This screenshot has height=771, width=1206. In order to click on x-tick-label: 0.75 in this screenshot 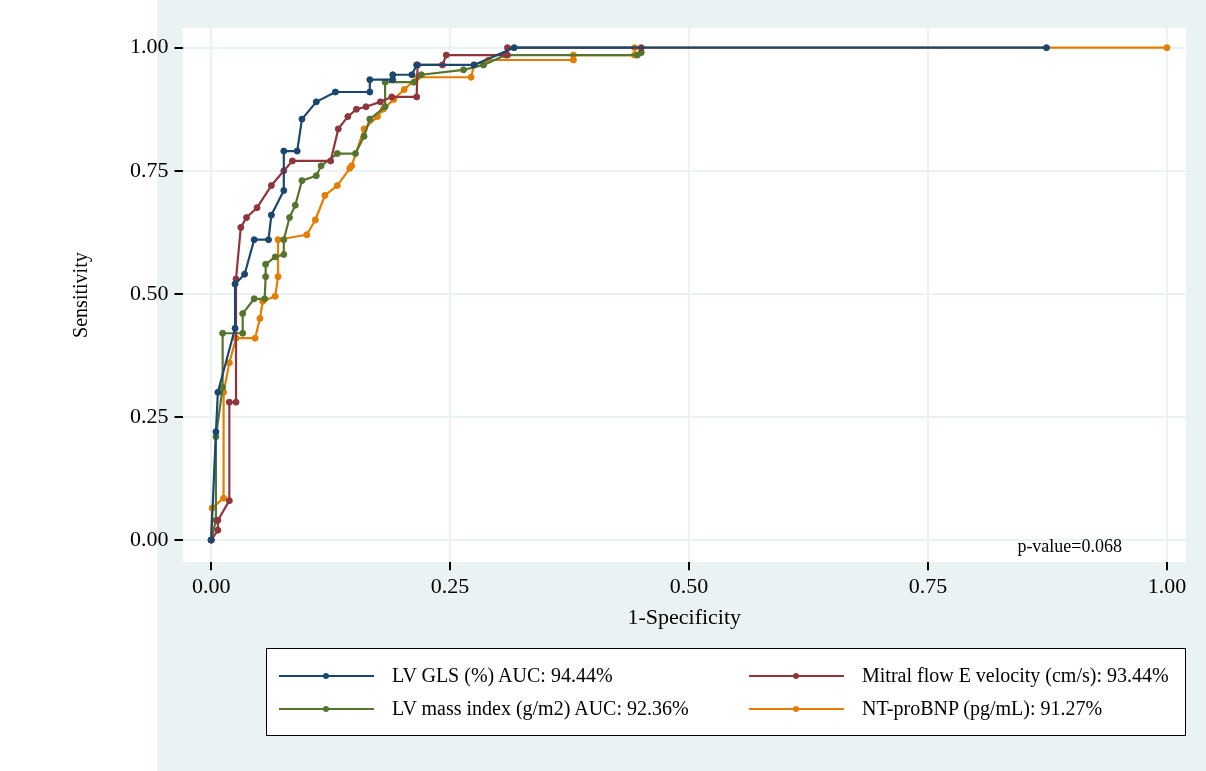, I will do `click(928, 586)`.